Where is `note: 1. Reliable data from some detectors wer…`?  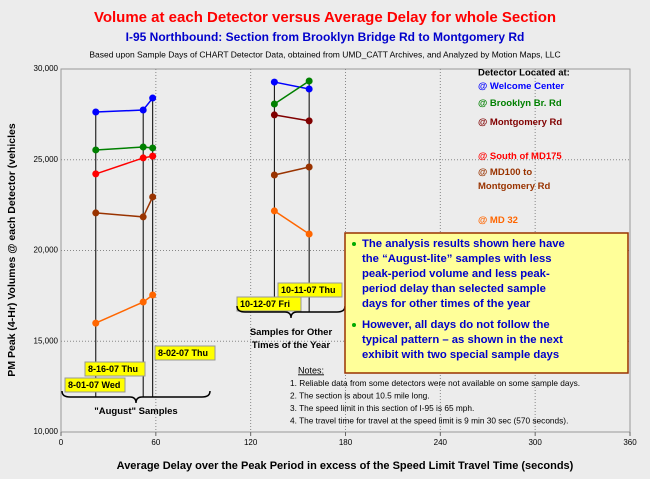 note: 1. Reliable data from some detectors wer… is located at coordinates (435, 383).